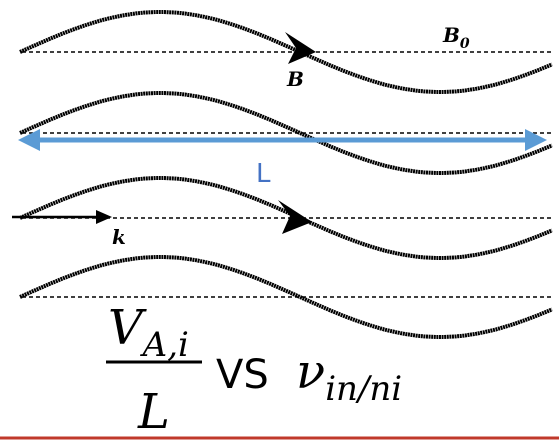 The height and width of the screenshot is (440, 559). What do you see at coordinates (456, 37) in the screenshot?
I see `b0-label: B0` at bounding box center [456, 37].